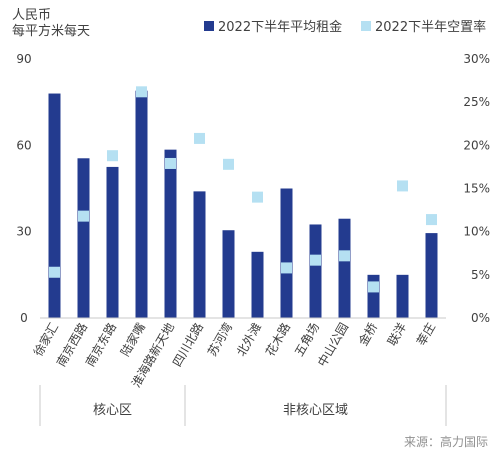  What do you see at coordinates (280, 27) in the screenshot?
I see `legend-label-rent: 2022下半年平均租金` at bounding box center [280, 27].